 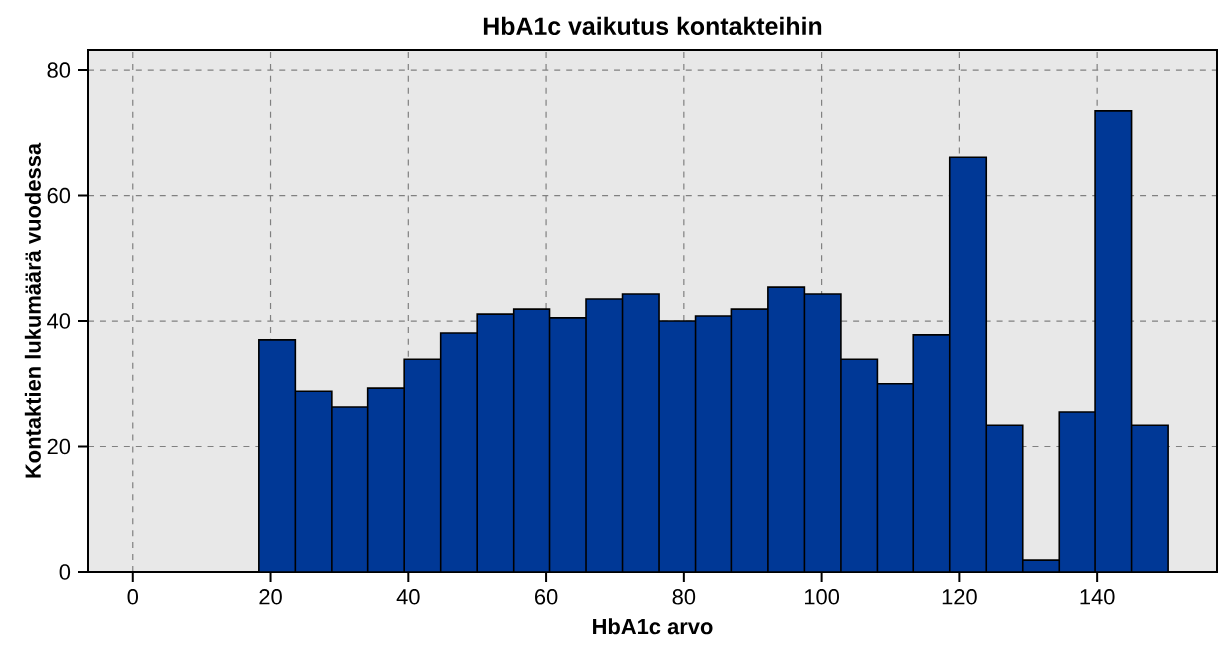 What do you see at coordinates (270, 597) in the screenshot?
I see `x-tick-label: 20` at bounding box center [270, 597].